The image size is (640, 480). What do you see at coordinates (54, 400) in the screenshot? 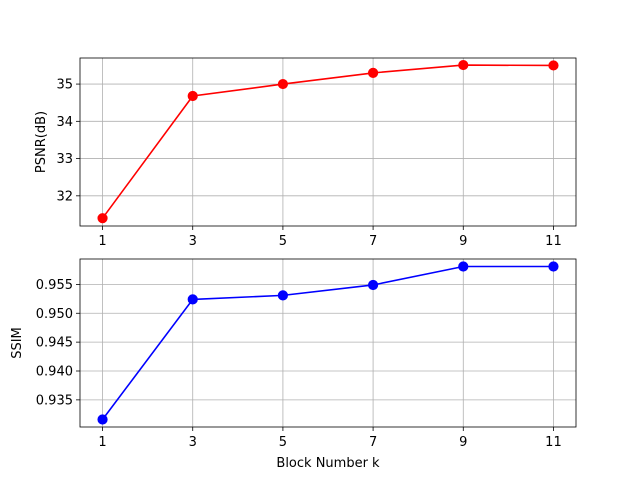
I see `ssim-y-tick-label: 0.935` at bounding box center [54, 400].